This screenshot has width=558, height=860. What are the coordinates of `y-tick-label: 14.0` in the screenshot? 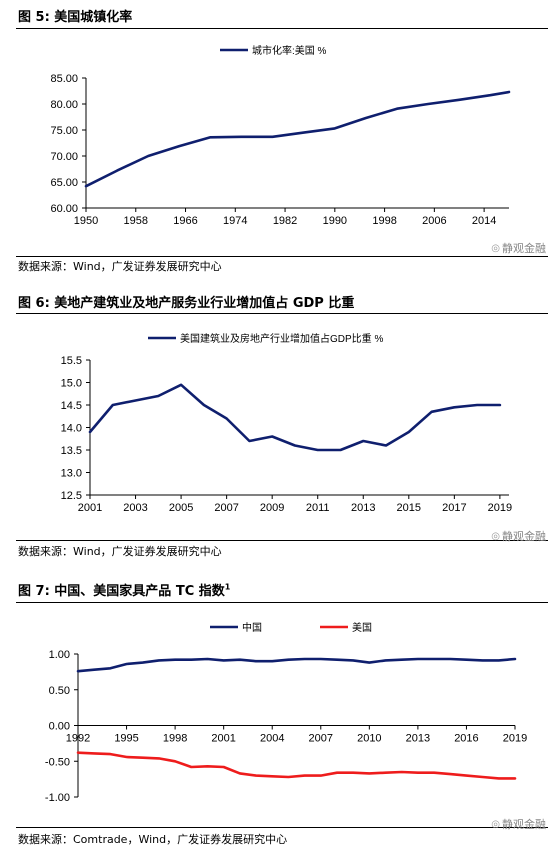 It's located at (71, 429).